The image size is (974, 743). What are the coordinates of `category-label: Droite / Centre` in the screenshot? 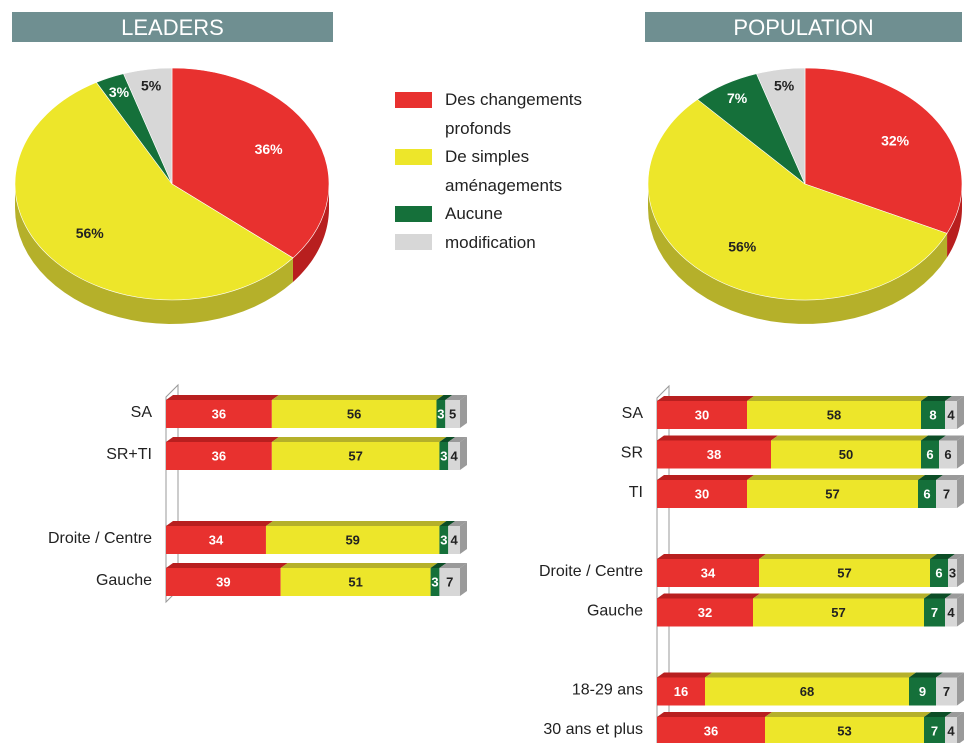 It's located at (100, 538).